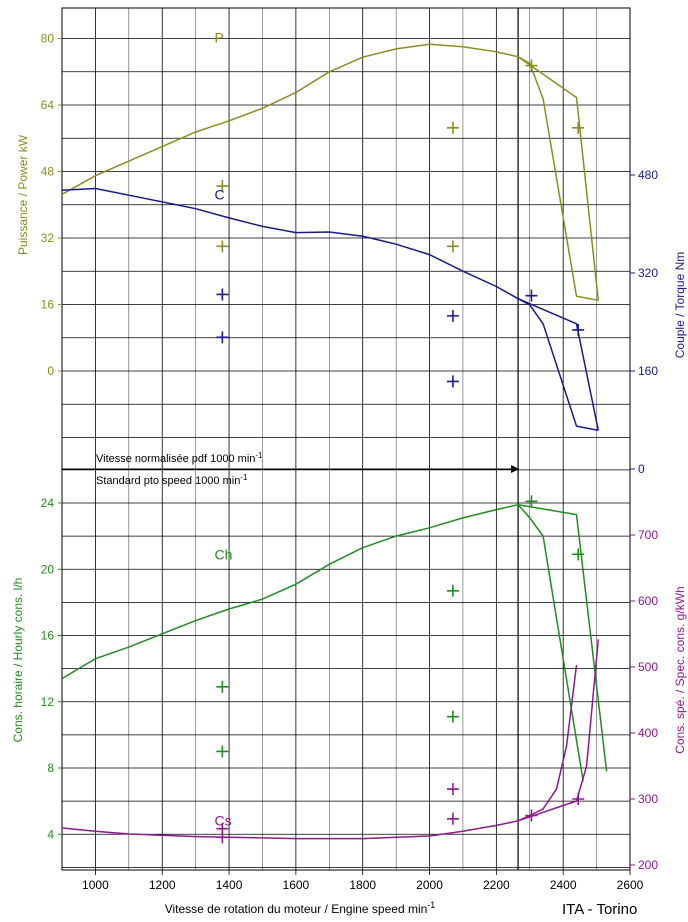 This screenshot has height=922, width=688. What do you see at coordinates (229, 885) in the screenshot?
I see `x-tick-label: 1400` at bounding box center [229, 885].